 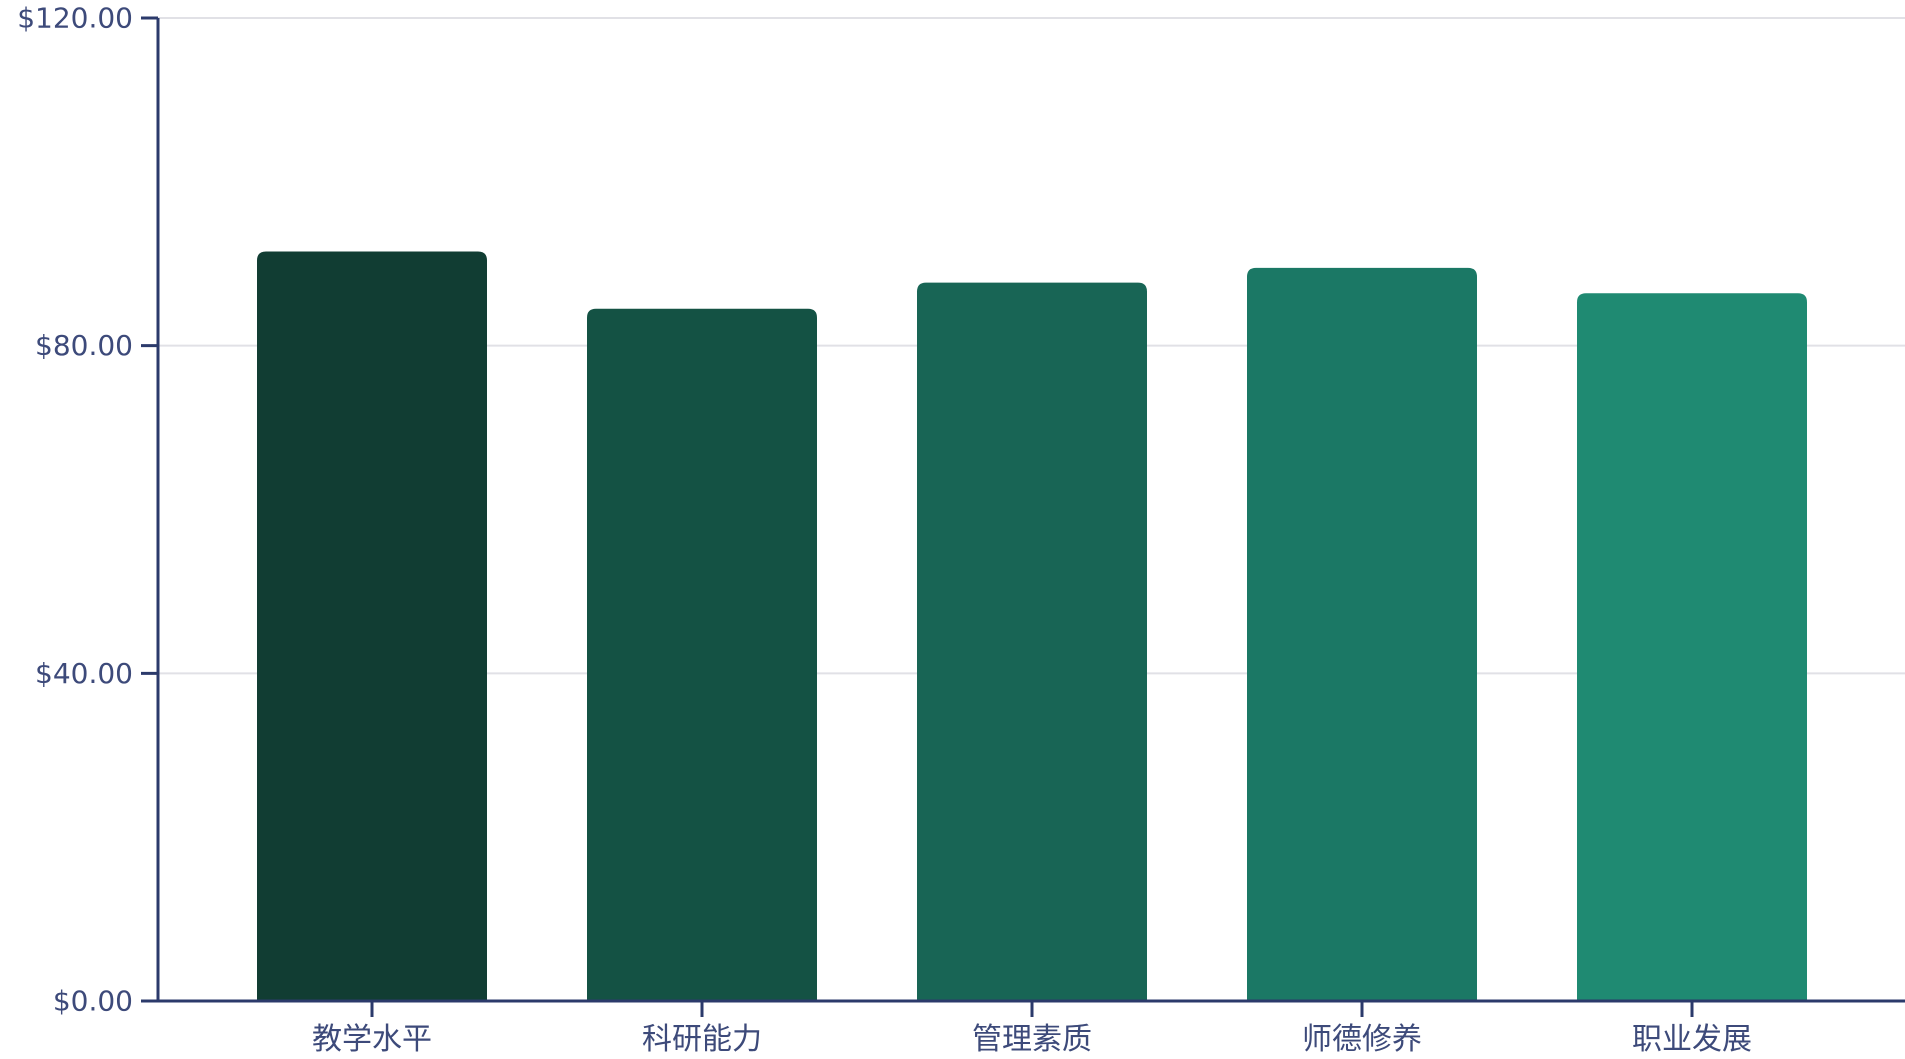 What do you see at coordinates (84, 345) in the screenshot?
I see `y-tick-label: $80.00` at bounding box center [84, 345].